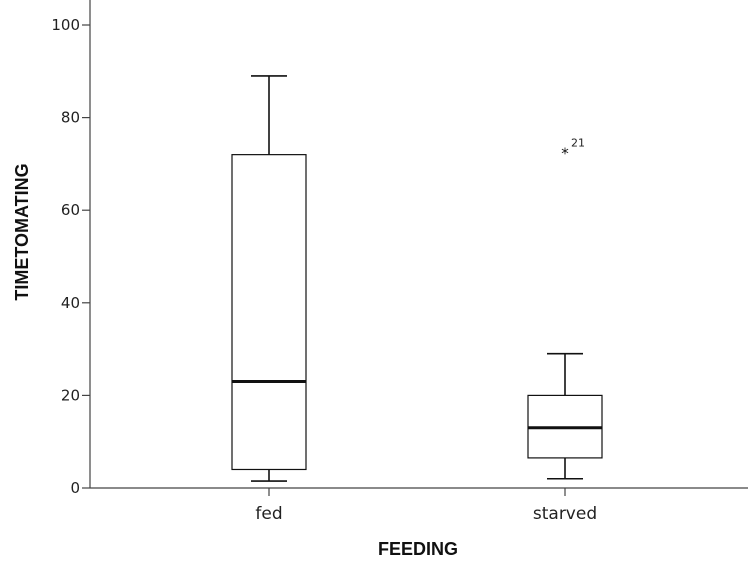  Describe the element at coordinates (565, 308) in the screenshot. I see `box-starved: *21` at that location.